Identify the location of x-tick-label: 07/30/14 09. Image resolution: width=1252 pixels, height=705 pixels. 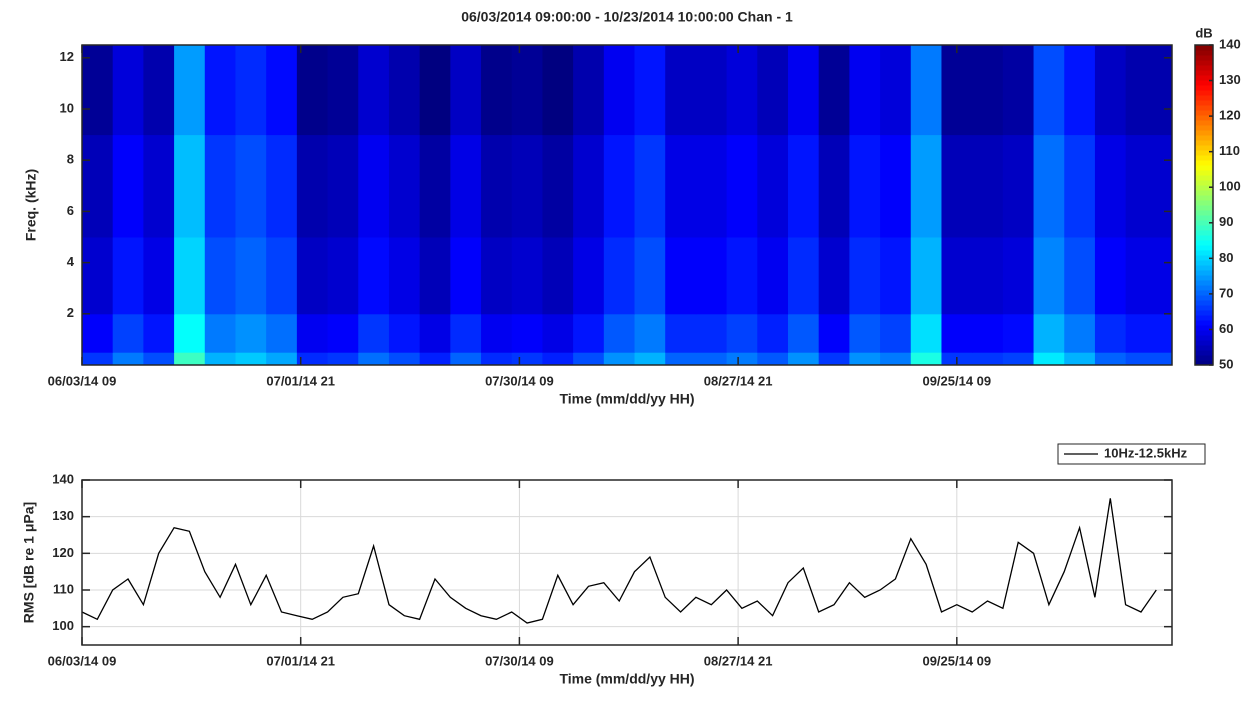
(519, 660).